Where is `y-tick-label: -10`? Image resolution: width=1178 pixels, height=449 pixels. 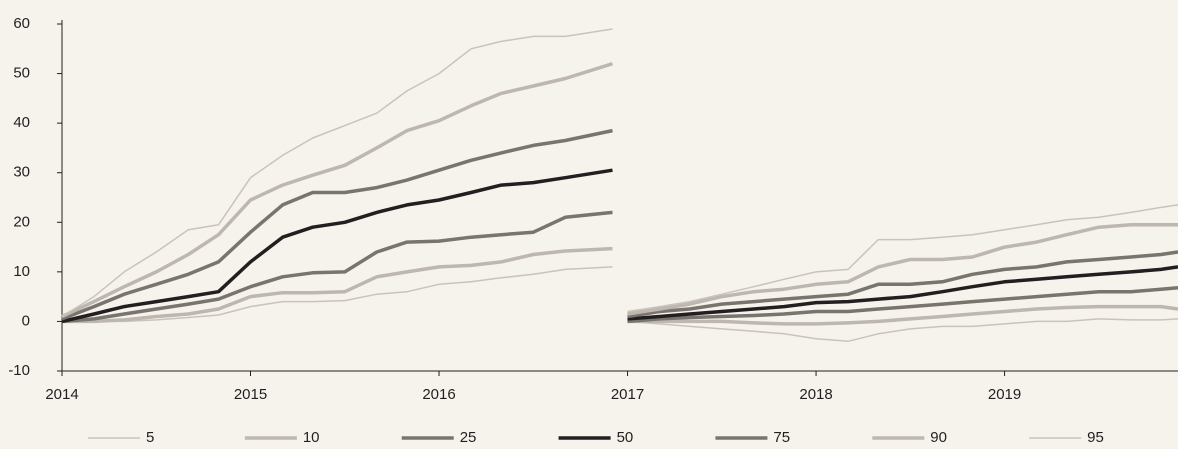 y-tick-label: -10 is located at coordinates (19, 370).